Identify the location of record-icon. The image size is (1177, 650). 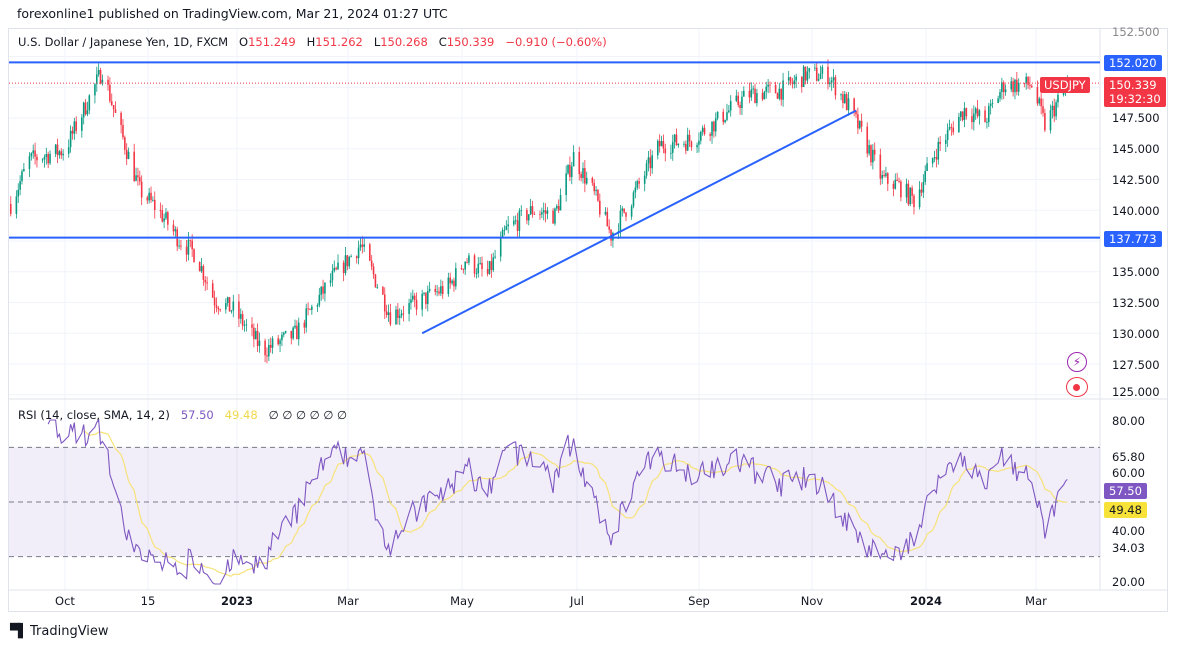
(1077, 387).